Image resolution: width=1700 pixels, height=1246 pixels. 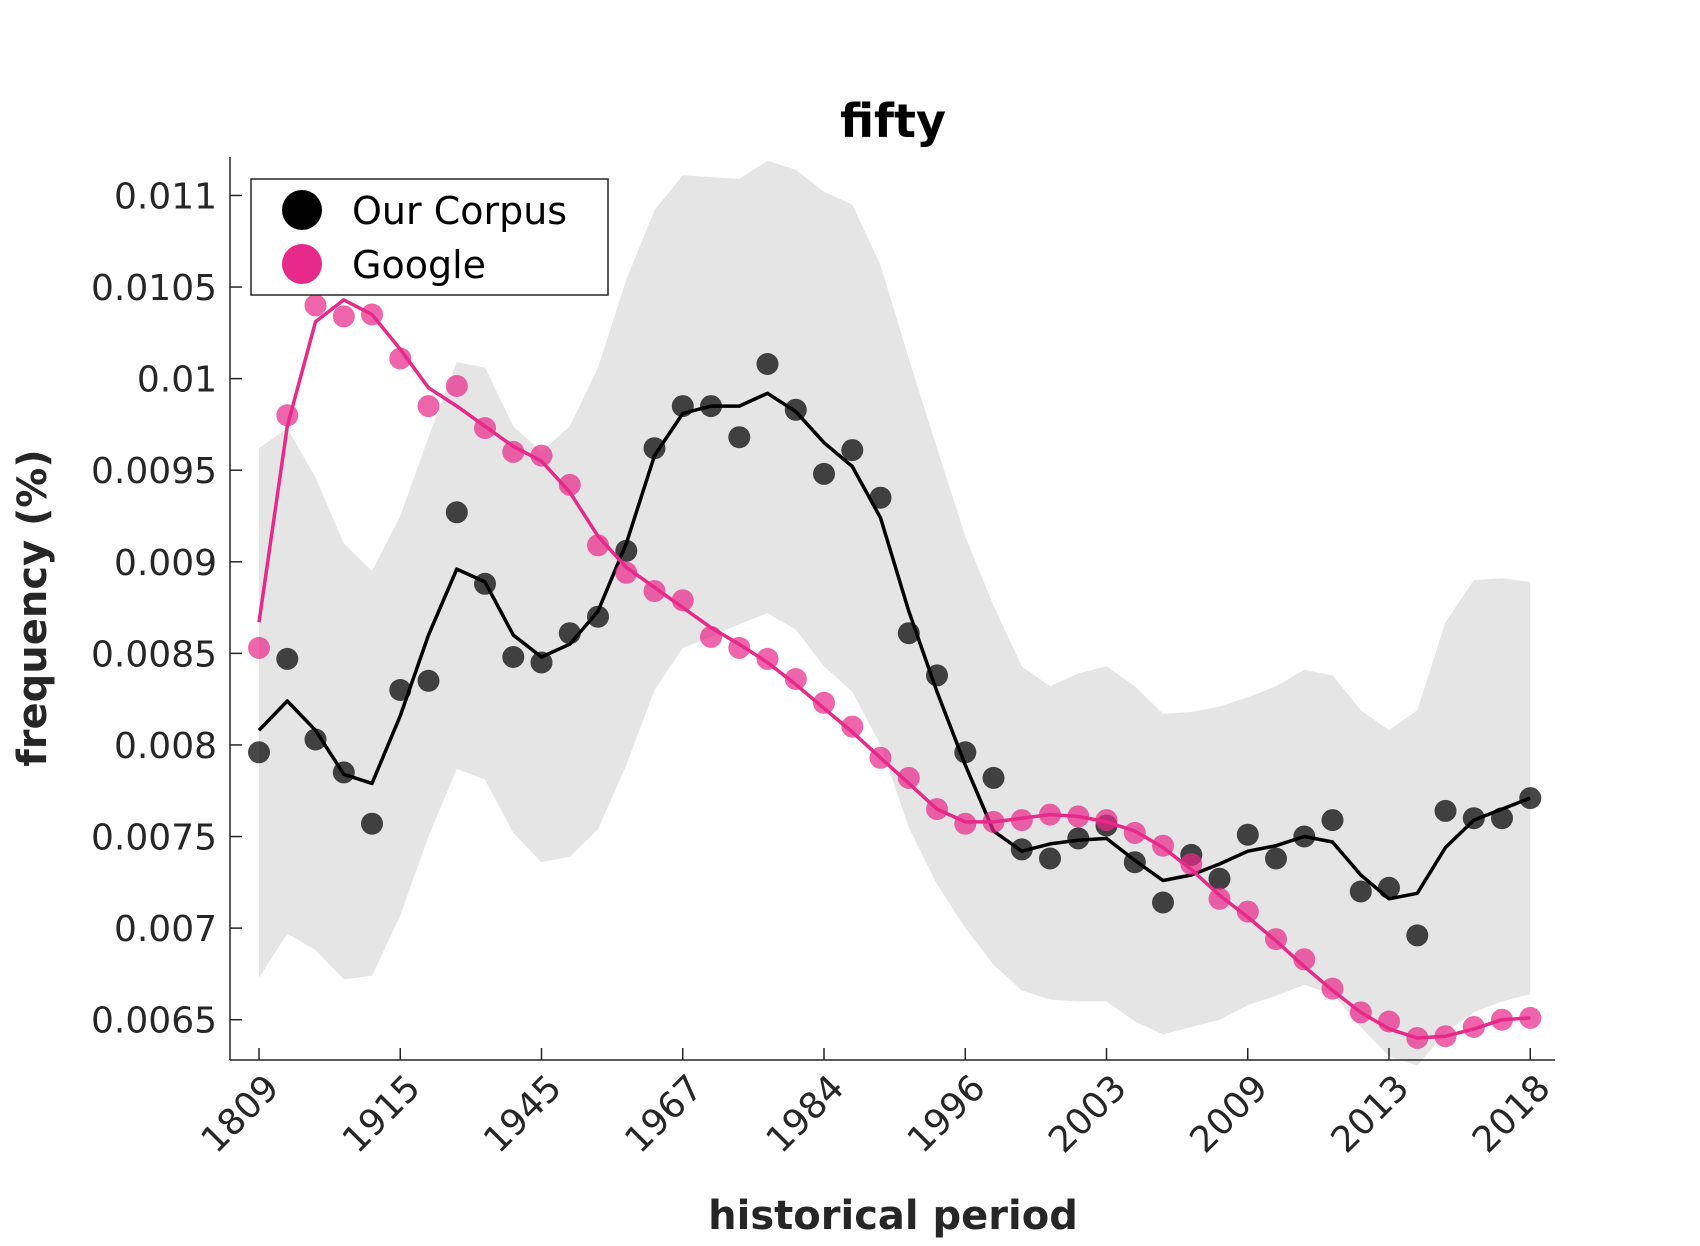 I want to click on legend-label-our-corpus: Our Corpus, so click(x=459, y=211).